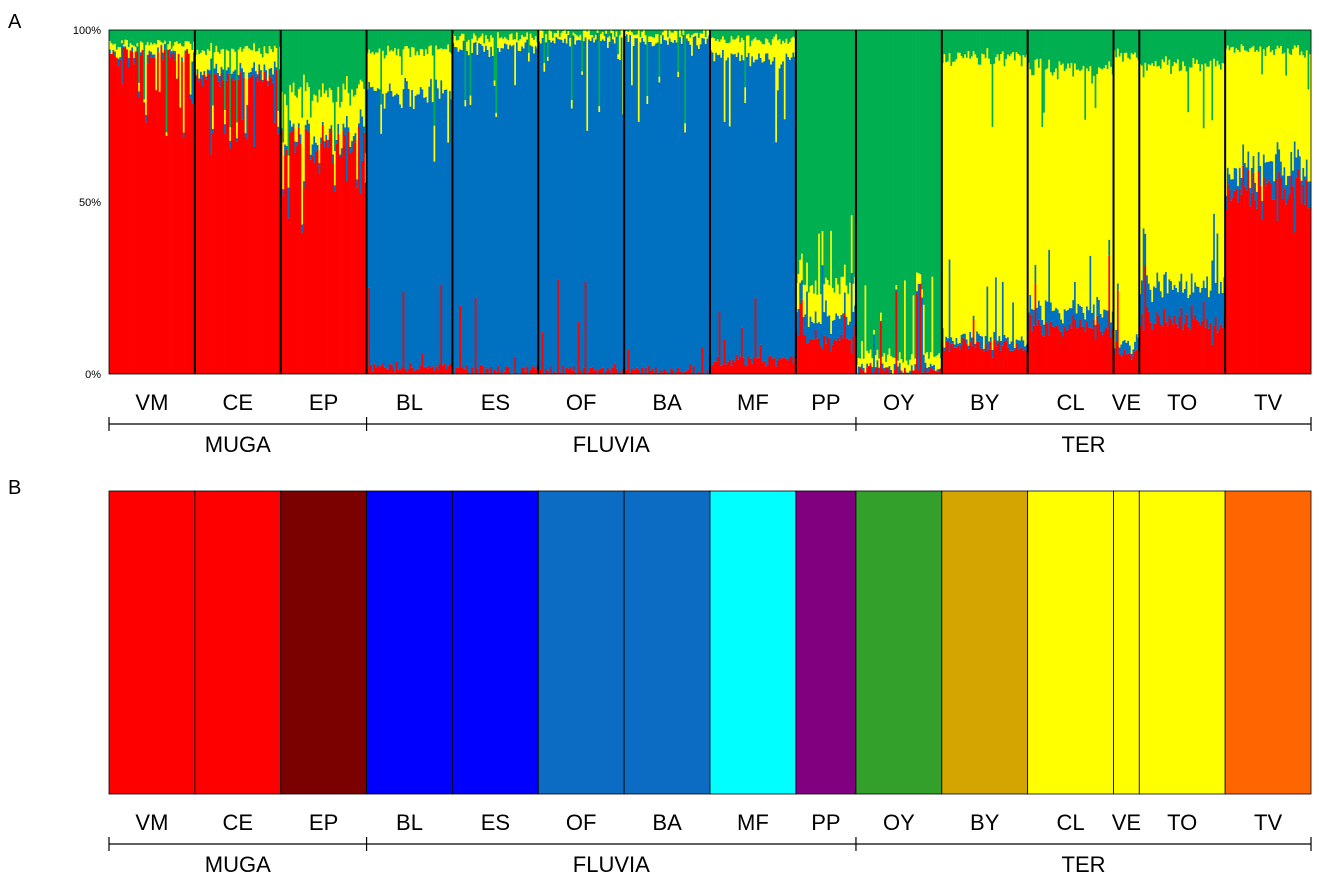  What do you see at coordinates (238, 642) in the screenshot?
I see `assignment-block-ce` at bounding box center [238, 642].